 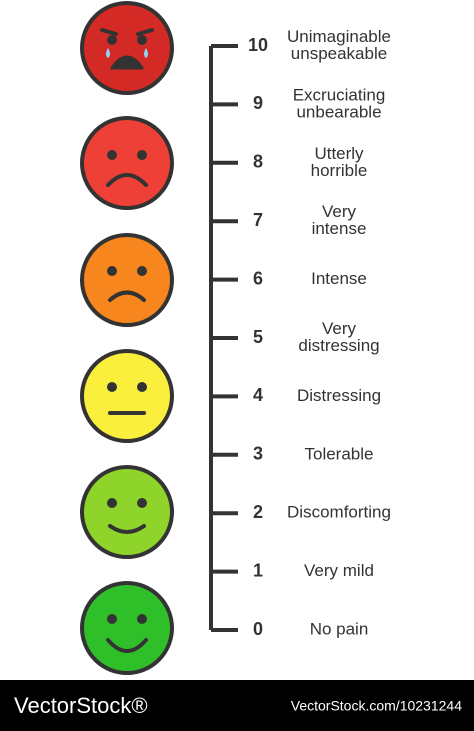 I want to click on level-number: 7, so click(x=258, y=220).